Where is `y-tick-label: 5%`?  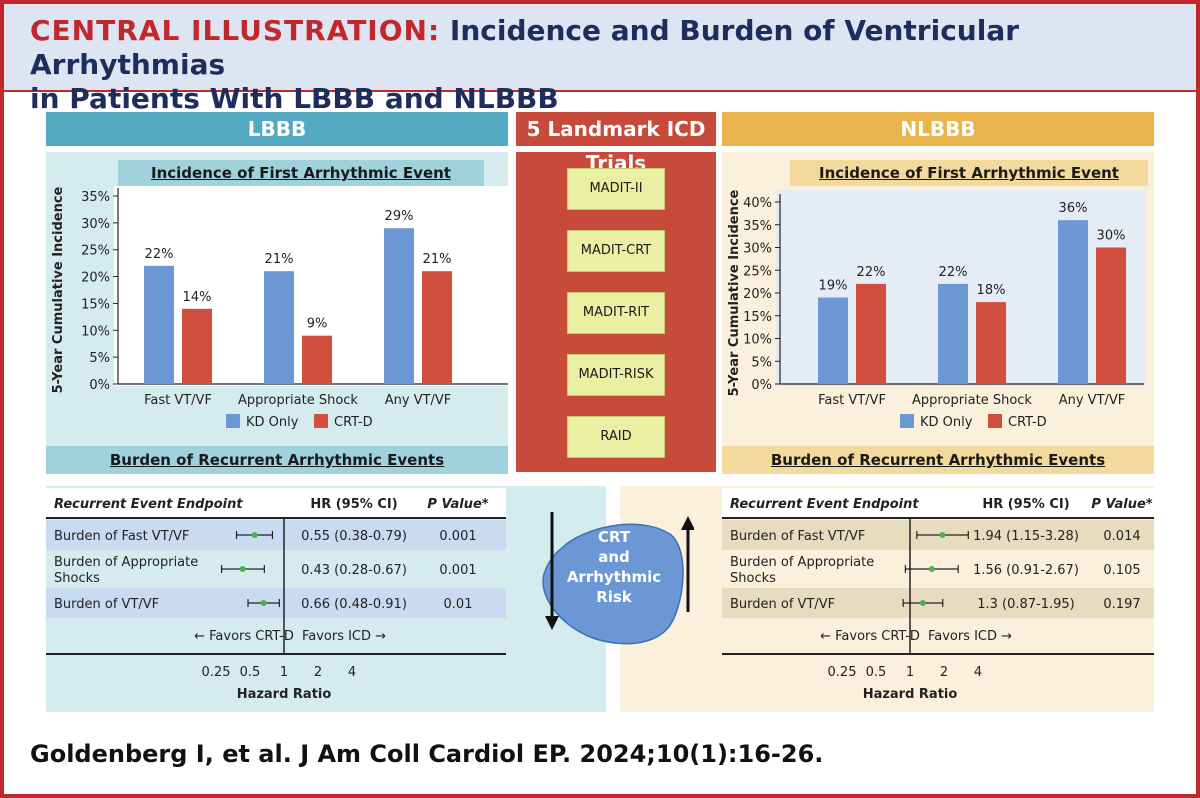
y-tick-label: 5% is located at coordinates (761, 362).